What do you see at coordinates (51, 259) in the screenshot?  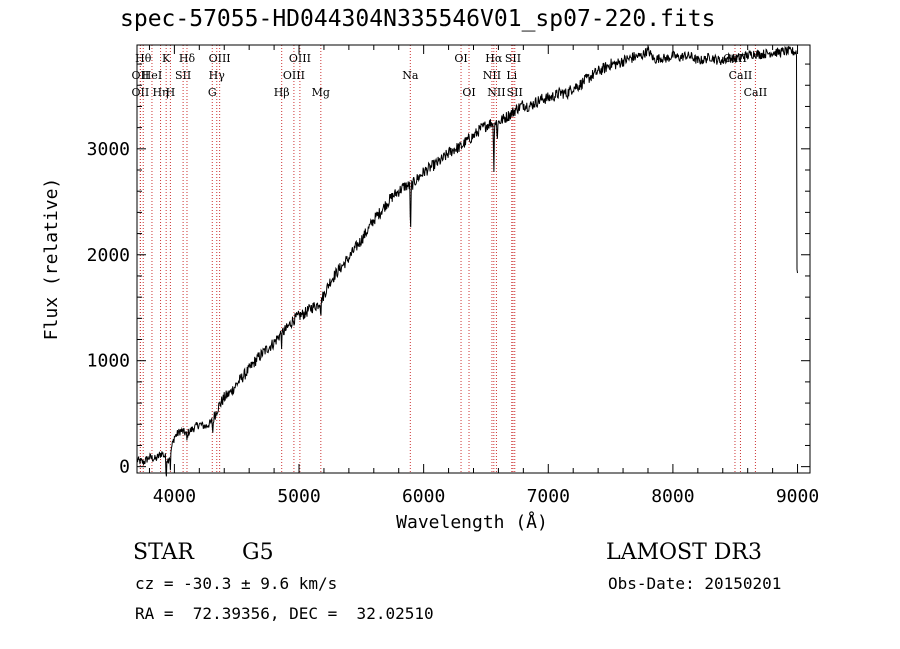 I see `y-axis-label: Flux (relative)` at bounding box center [51, 259].